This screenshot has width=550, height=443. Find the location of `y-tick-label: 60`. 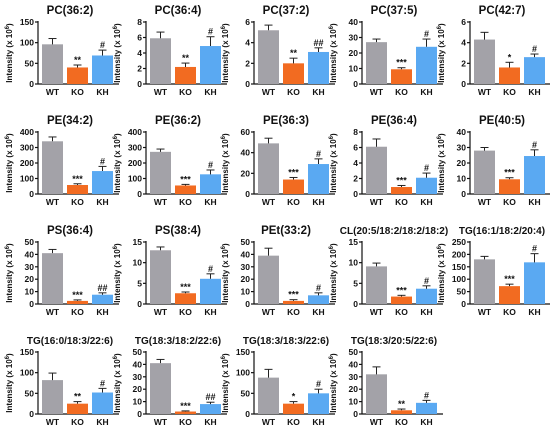

y-tick-label: 60 is located at coordinates (246, 132).